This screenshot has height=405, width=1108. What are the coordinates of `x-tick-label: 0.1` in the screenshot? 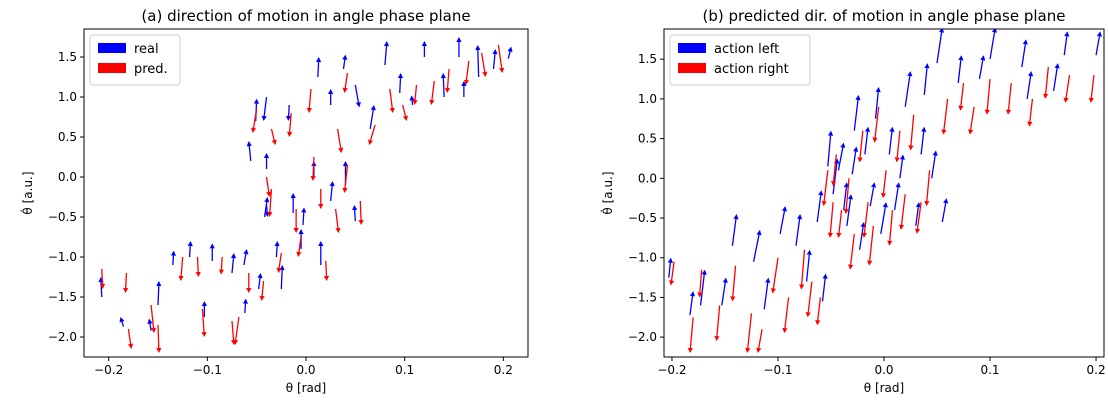 It's located at (989, 370).